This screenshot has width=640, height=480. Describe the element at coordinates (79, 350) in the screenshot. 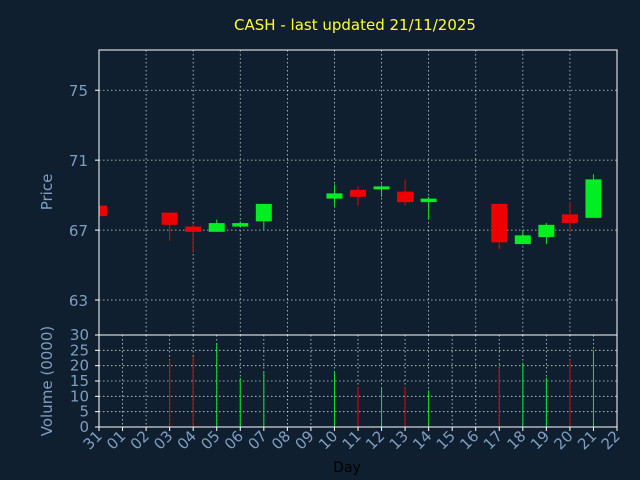

I see `volume-tick-label: 25` at that location.